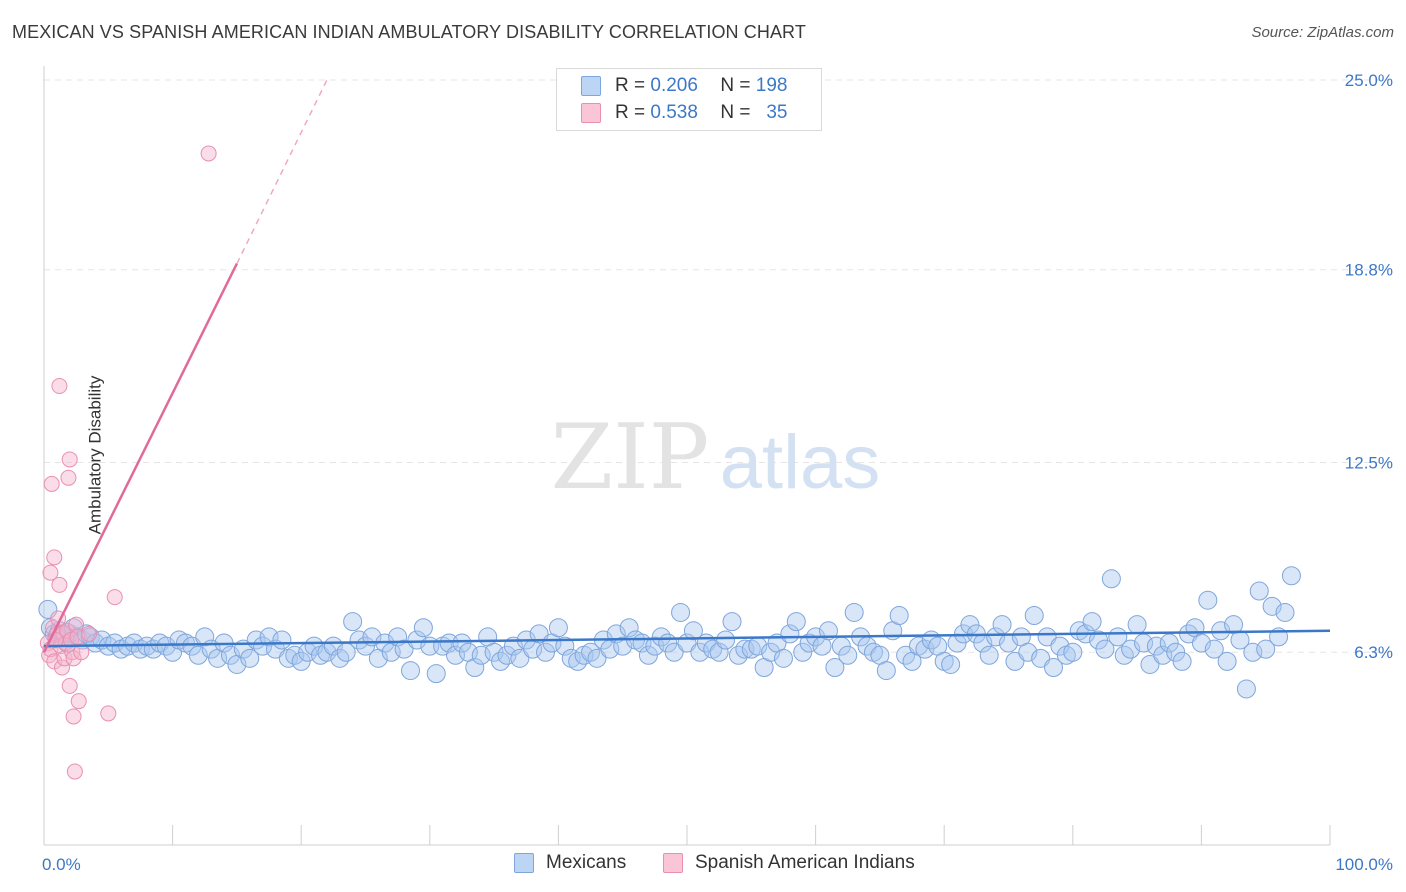  I want to click on legend-swatch-blue, so click(524, 863).